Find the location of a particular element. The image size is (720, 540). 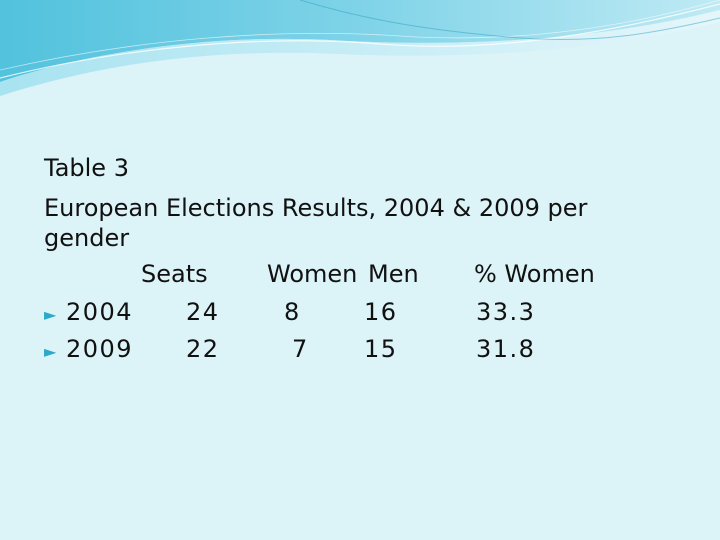

row-2009-seats: 22 is located at coordinates (203, 349).